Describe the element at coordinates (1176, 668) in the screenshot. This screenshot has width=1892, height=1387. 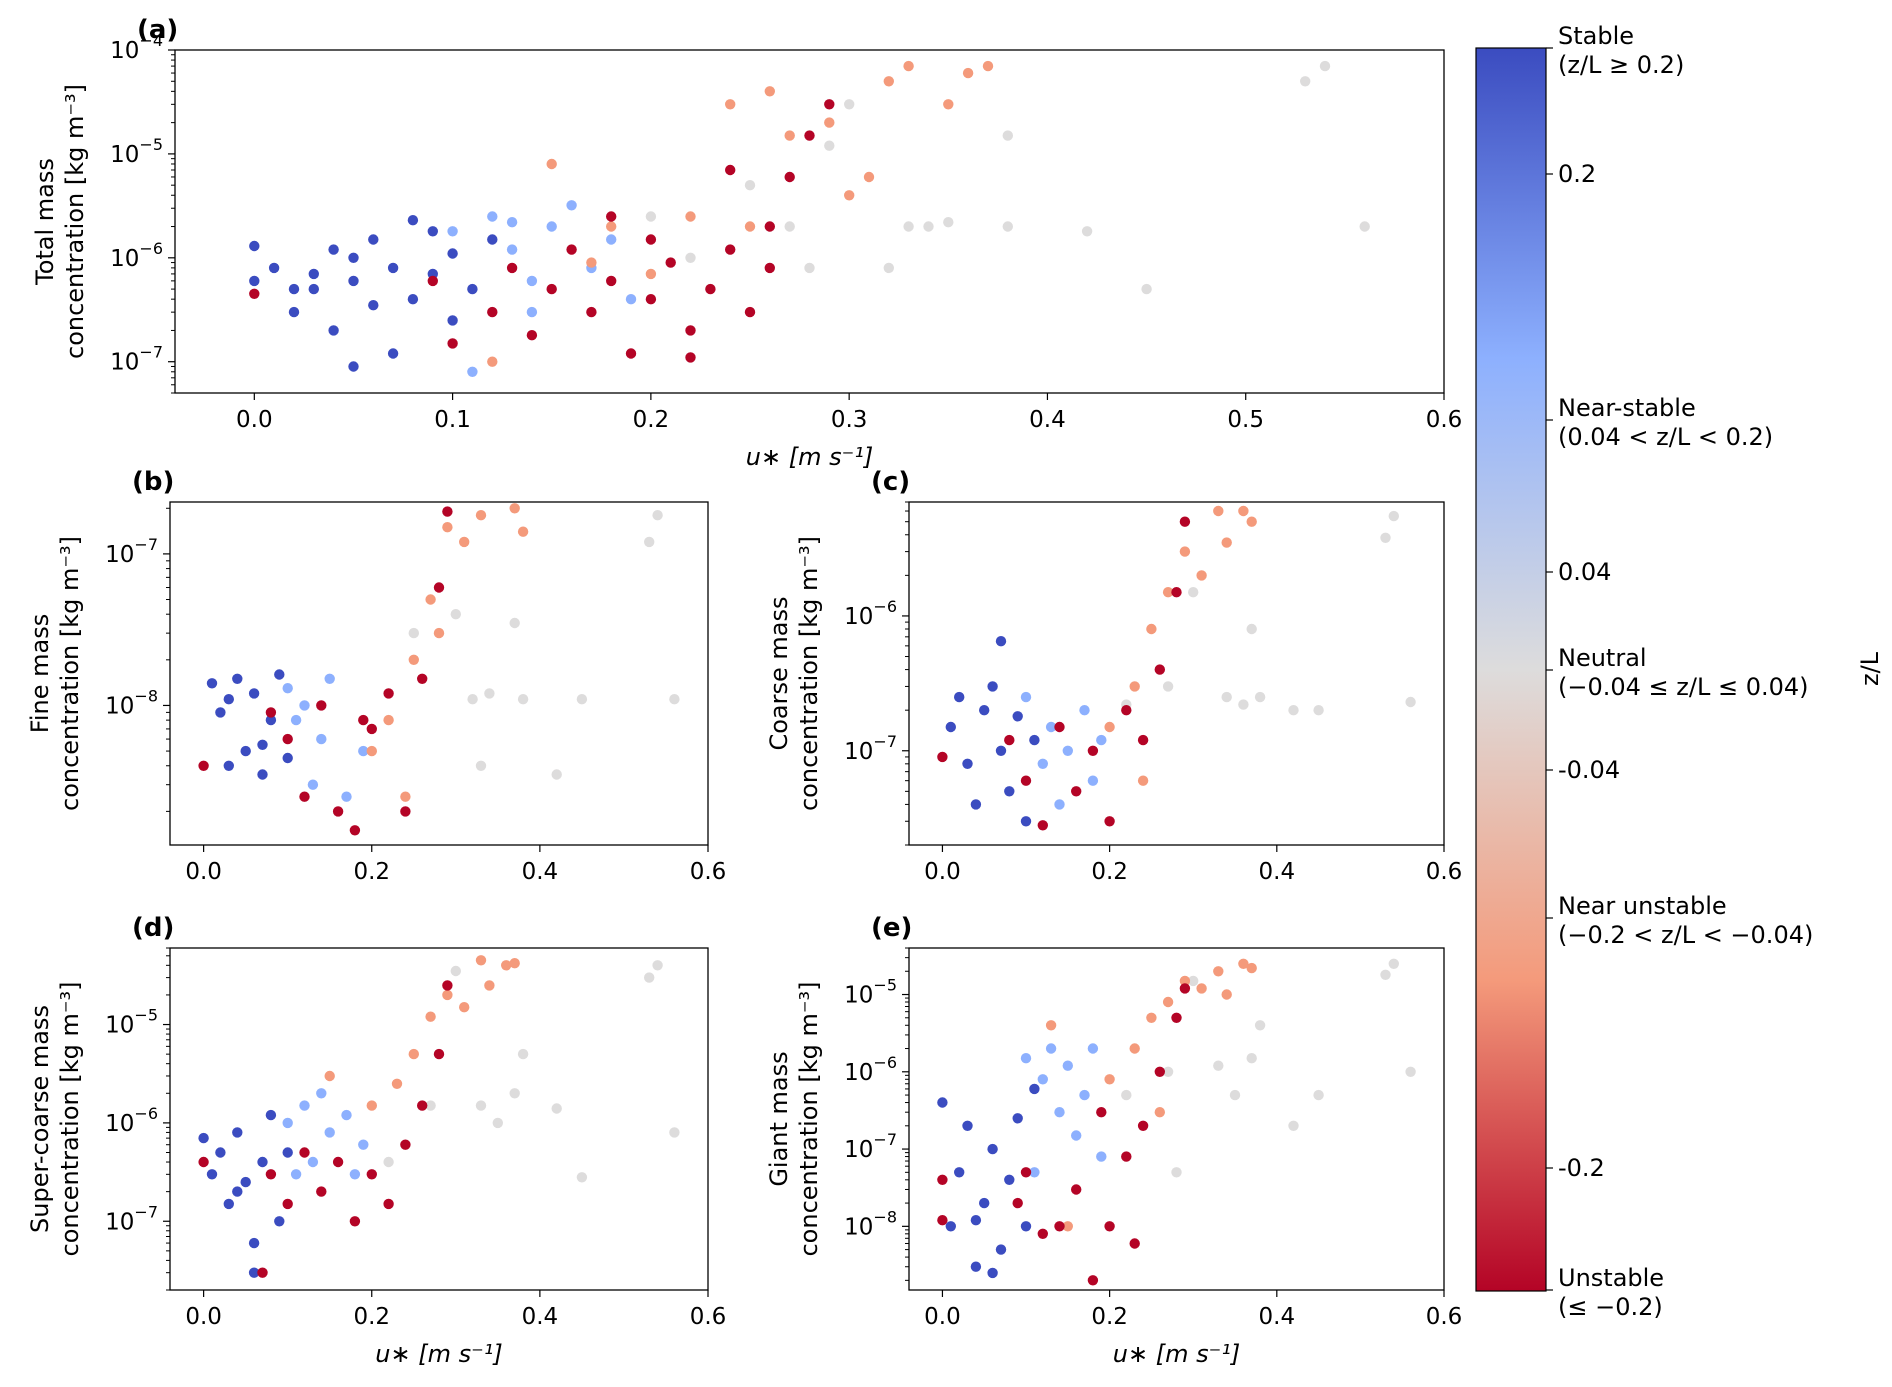
I see `scatter-points` at that location.